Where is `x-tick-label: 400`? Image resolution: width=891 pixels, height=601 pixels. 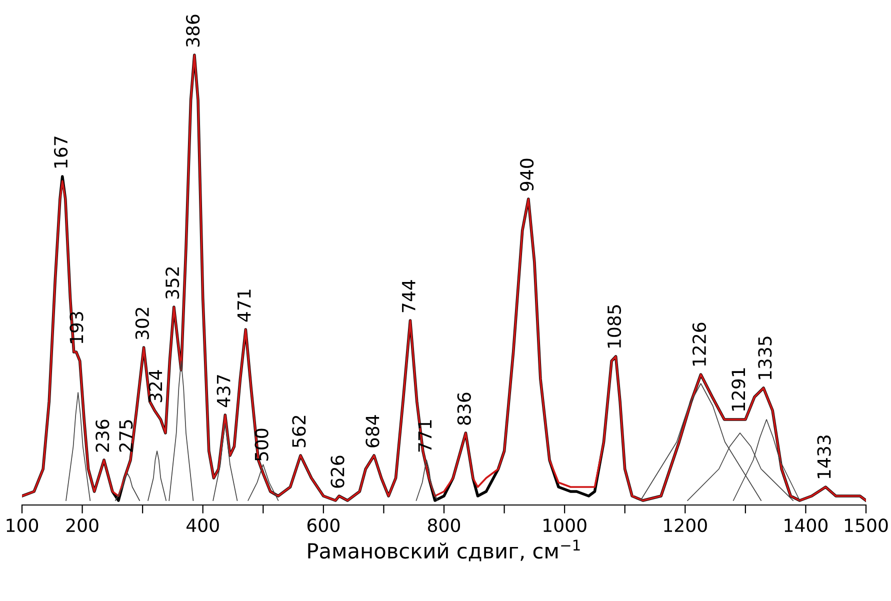
x-tick-label: 400 is located at coordinates (202, 525).